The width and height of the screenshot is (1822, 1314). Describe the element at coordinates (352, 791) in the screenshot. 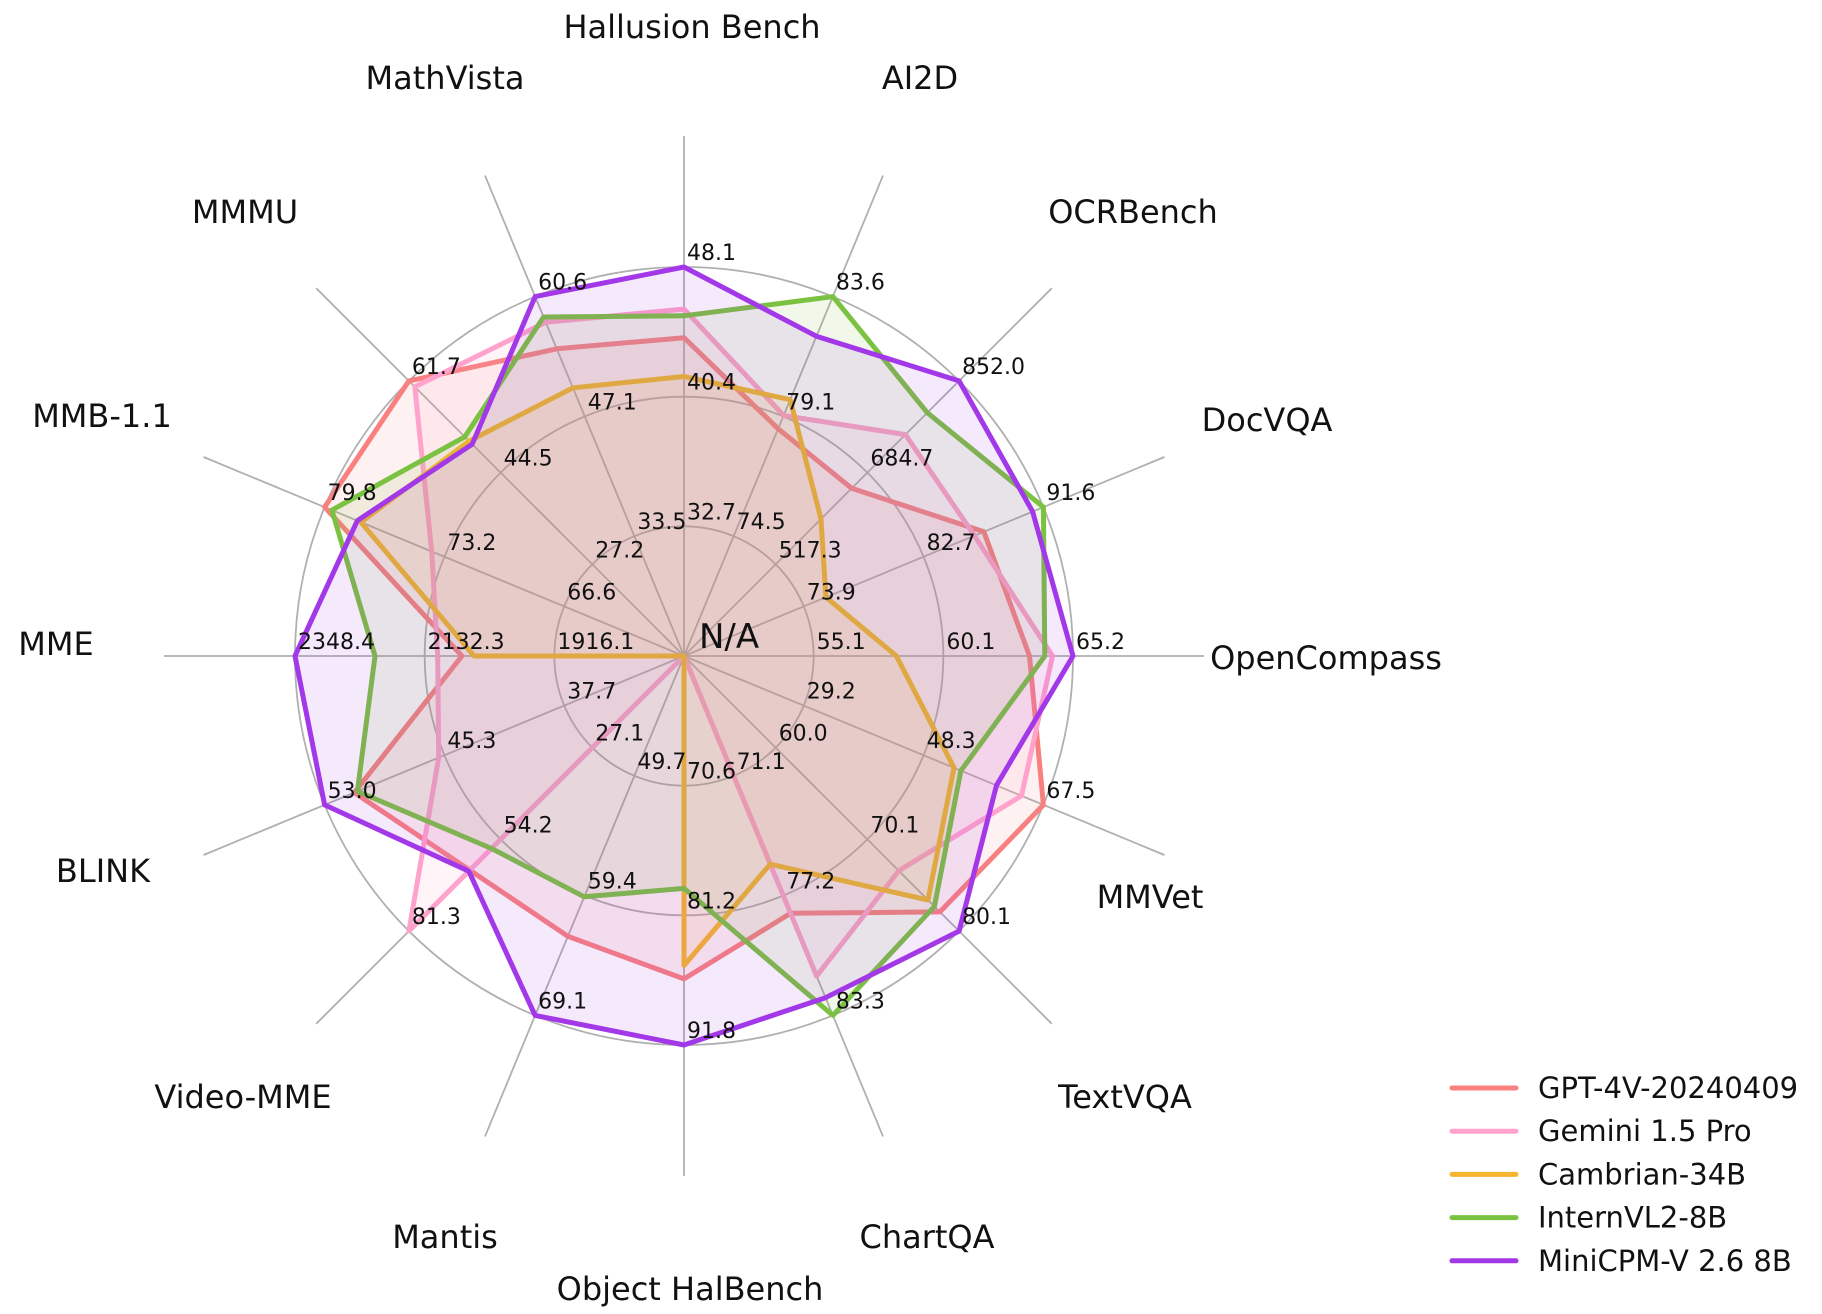

I see `ring-tick-blink-3: 53.0` at that location.